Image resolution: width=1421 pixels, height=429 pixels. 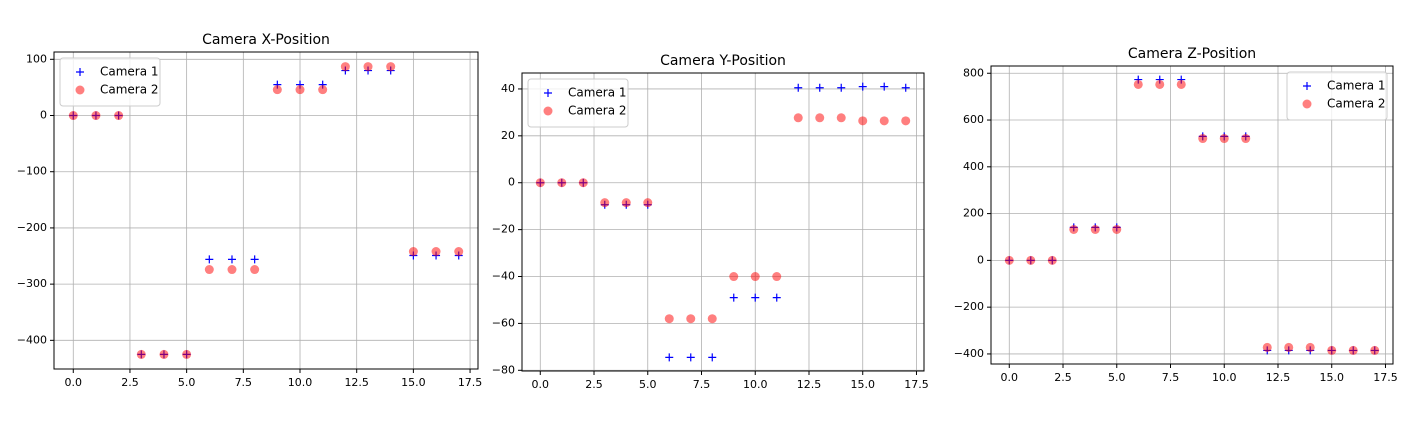 What do you see at coordinates (1192, 54) in the screenshot?
I see `chart-title: Camera Z-Position` at bounding box center [1192, 54].